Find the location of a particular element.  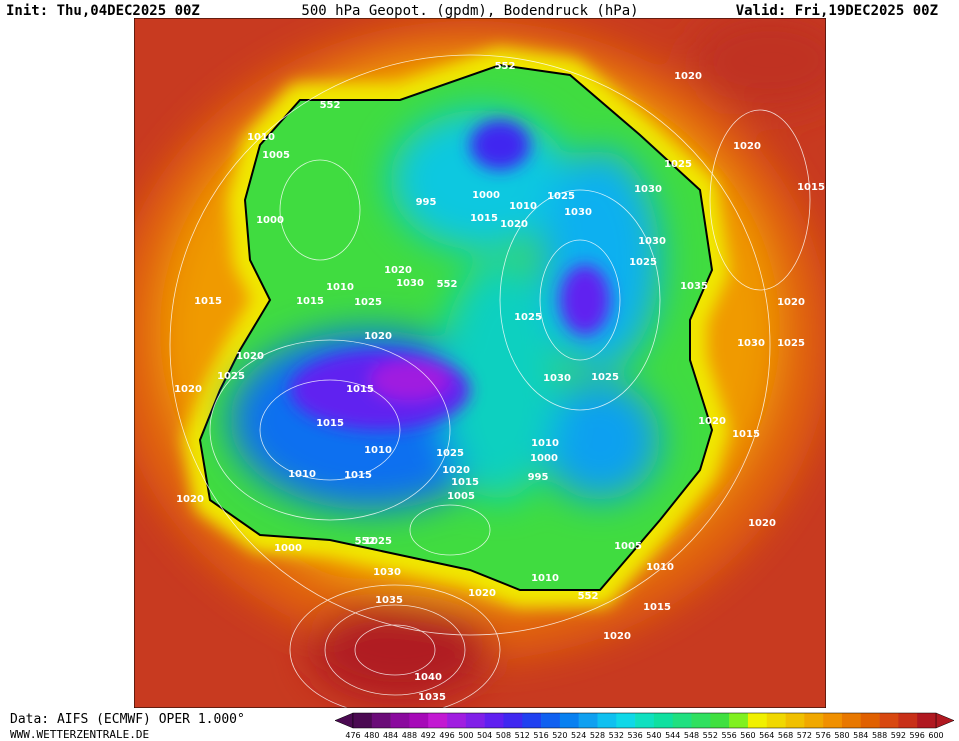

colorbar-label: 536 is located at coordinates (634, 735).